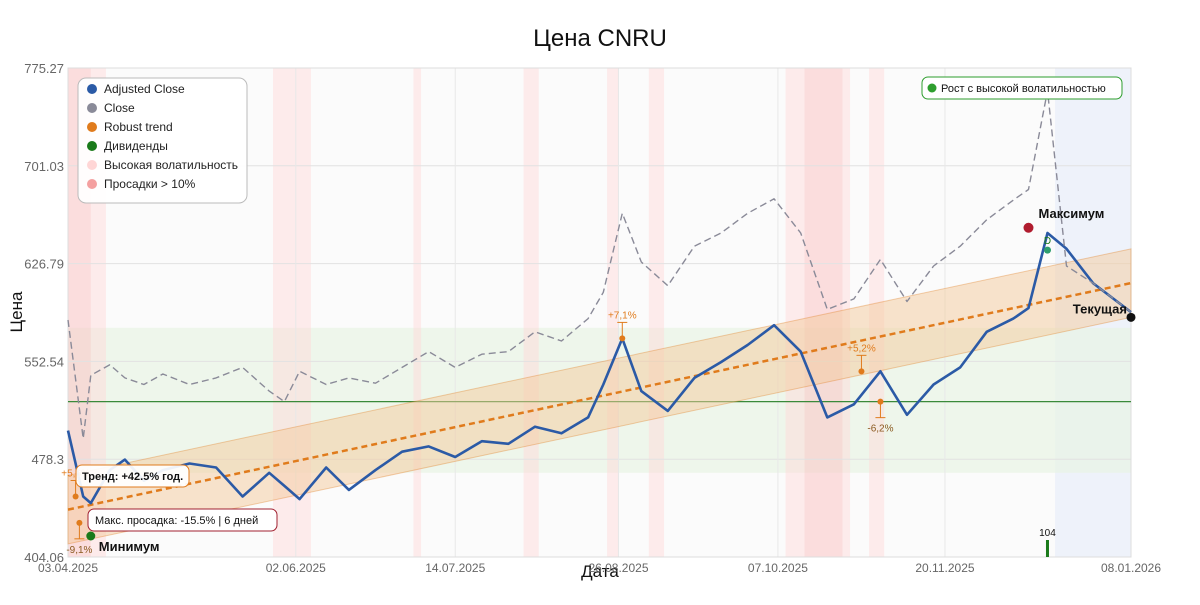 Image resolution: width=1200 pixels, height=605 pixels. What do you see at coordinates (68, 568) in the screenshot?
I see `x-tick-label: 03.04.2025` at bounding box center [68, 568].